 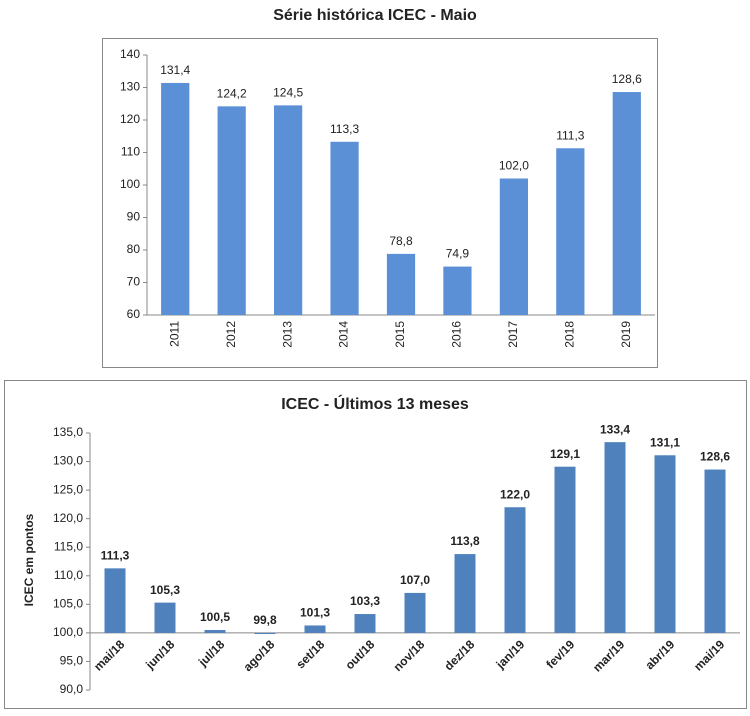 I want to click on value-label: 100,5, so click(x=215, y=617).